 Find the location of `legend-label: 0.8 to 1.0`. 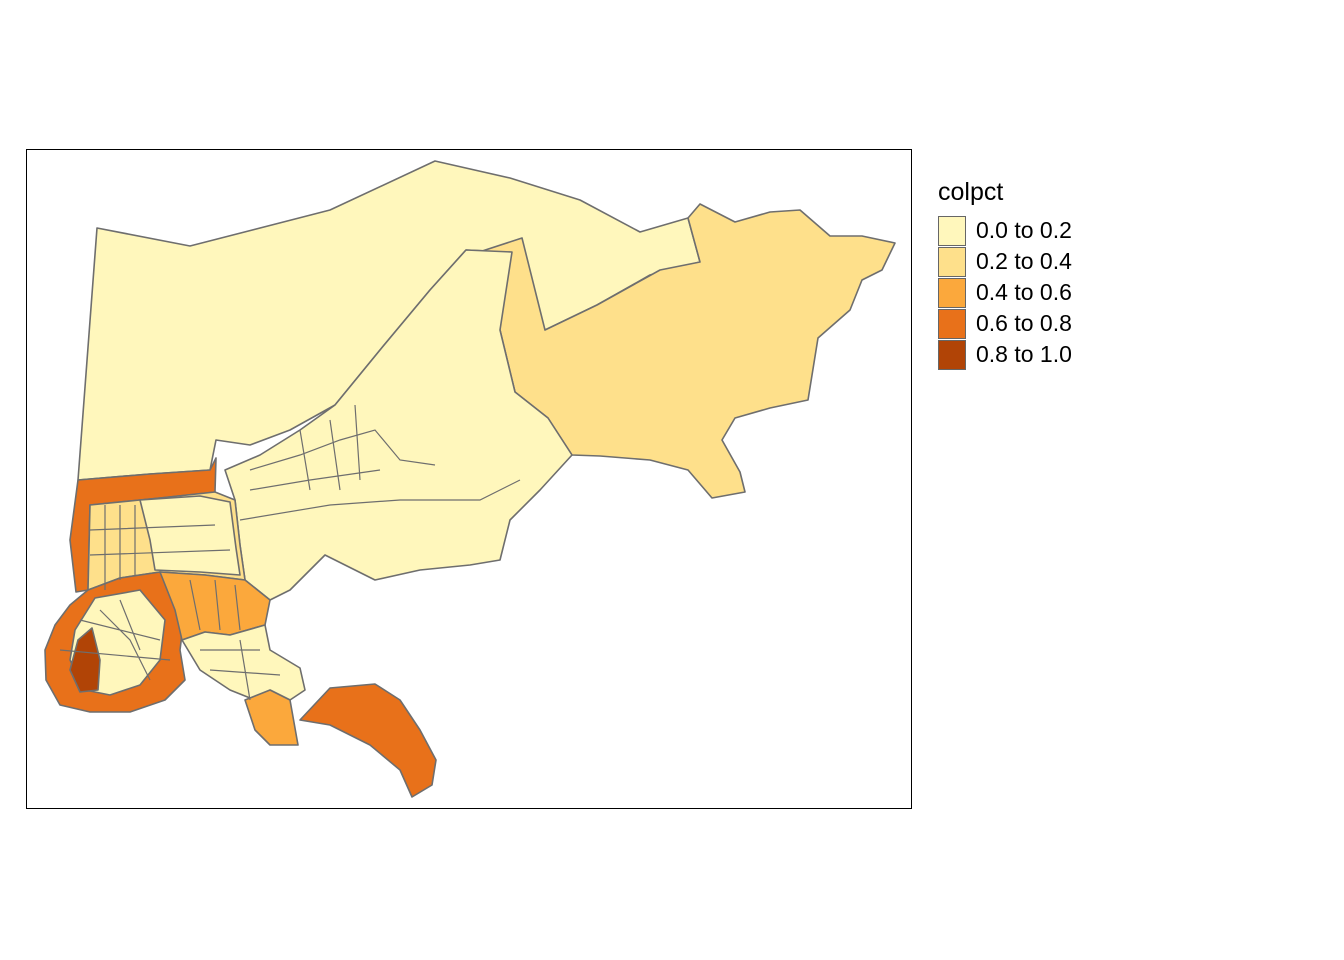

legend-label: 0.8 to 1.0 is located at coordinates (1024, 354).